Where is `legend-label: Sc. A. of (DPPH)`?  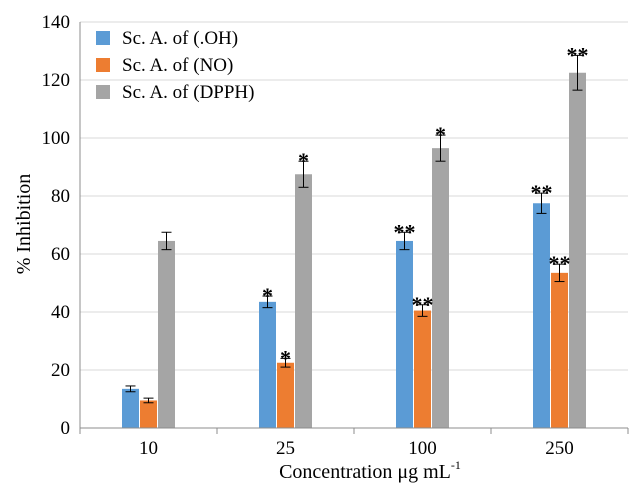 legend-label: Sc. A. of (DPPH) is located at coordinates (188, 92).